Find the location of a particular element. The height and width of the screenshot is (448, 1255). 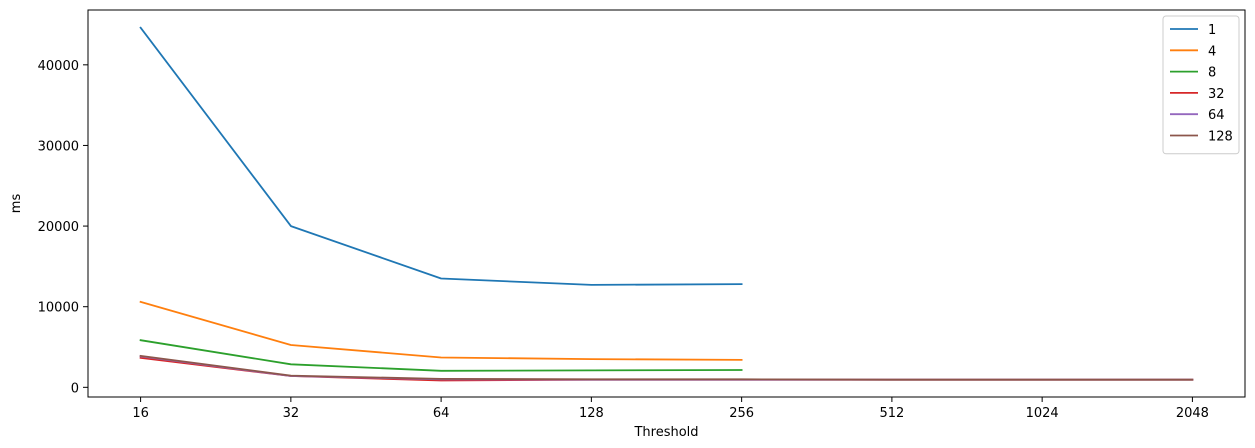

legend-label: 64 is located at coordinates (1216, 115).